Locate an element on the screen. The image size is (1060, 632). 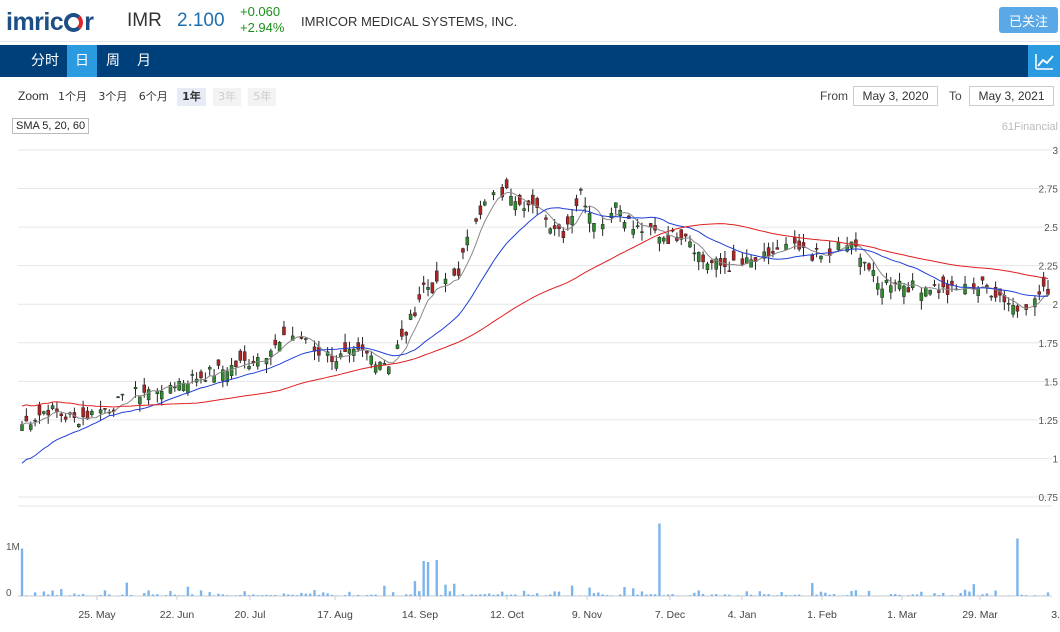
tab-intraday: 分时 is located at coordinates (45, 61).